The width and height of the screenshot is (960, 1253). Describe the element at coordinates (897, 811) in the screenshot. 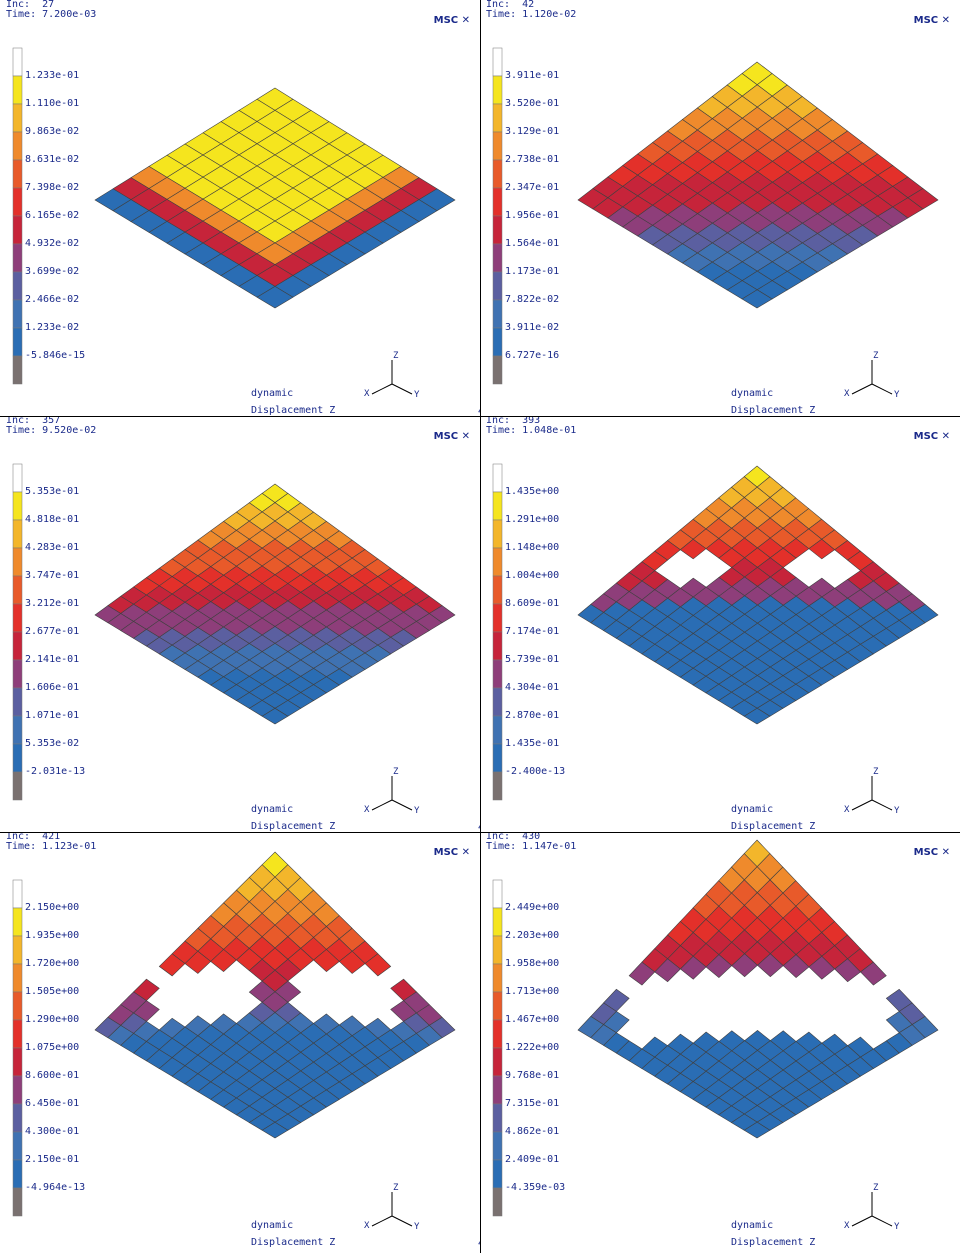

I see `axis-y-label: Y` at that location.